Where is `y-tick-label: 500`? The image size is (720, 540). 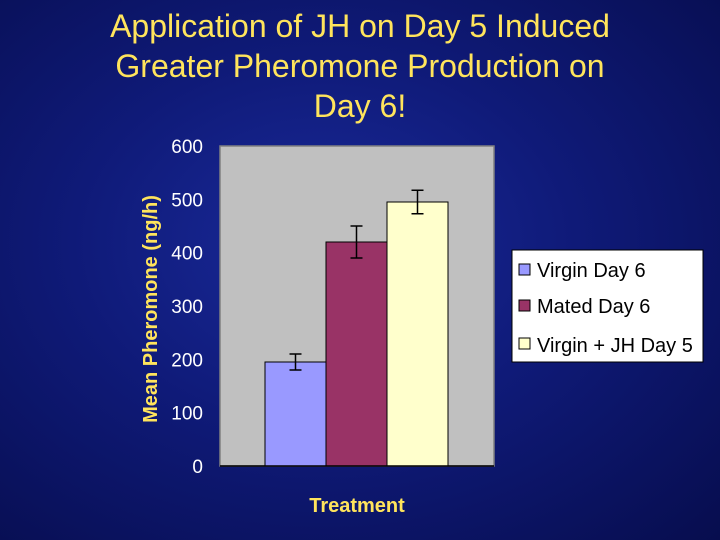 y-tick-label: 500 is located at coordinates (187, 200).